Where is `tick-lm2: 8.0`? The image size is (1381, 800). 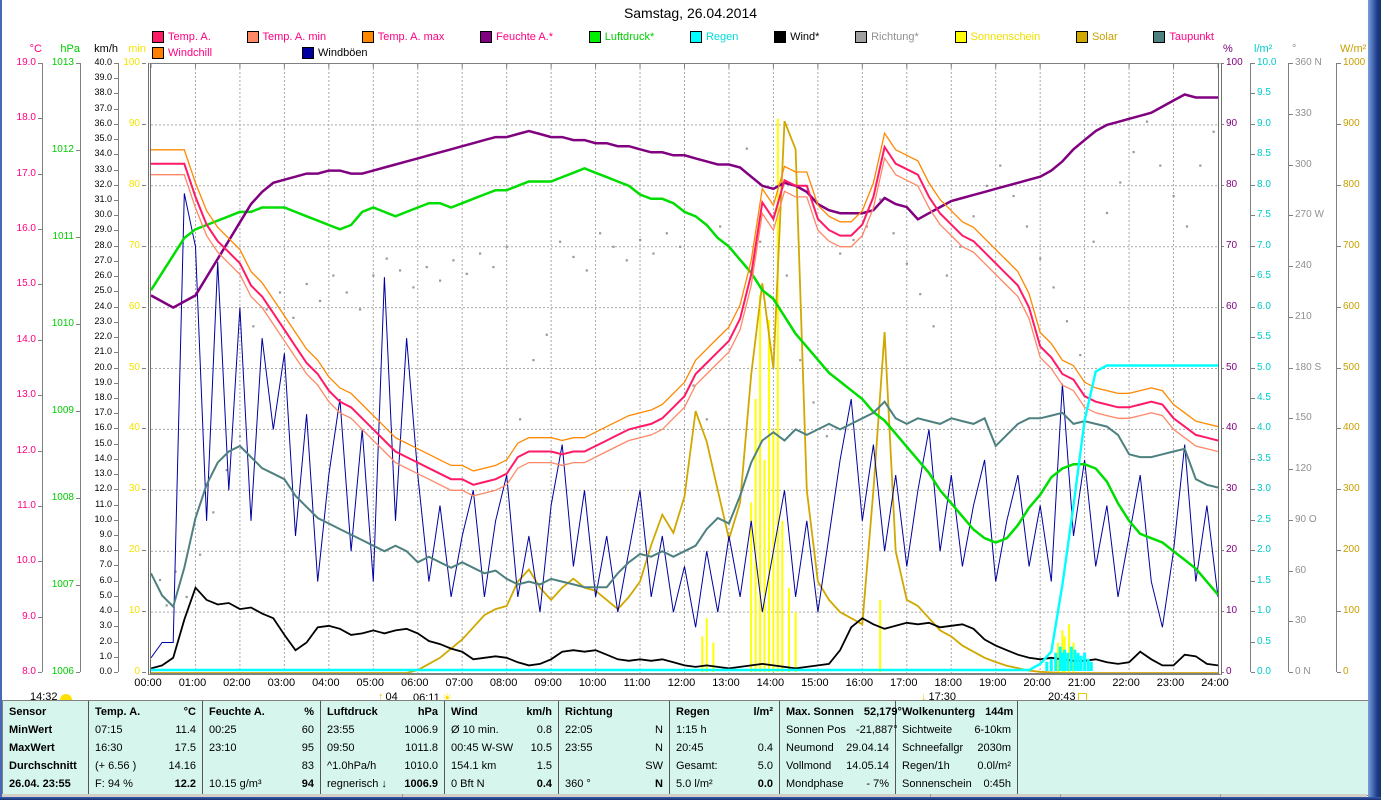 tick-lm2: 8.0 is located at coordinates (1264, 184).